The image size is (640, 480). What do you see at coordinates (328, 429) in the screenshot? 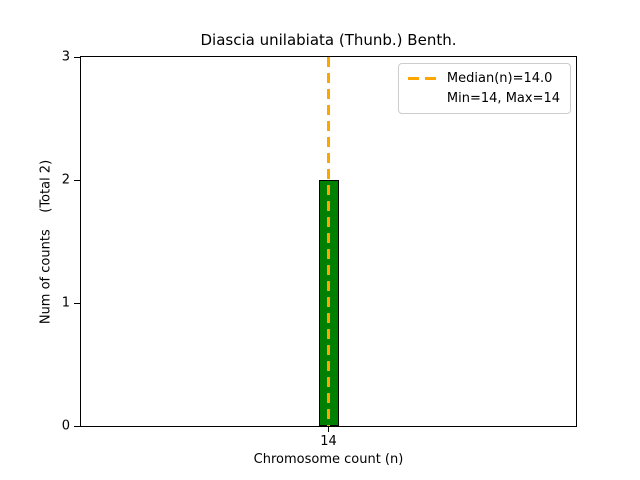
I see `x-tick-mark` at bounding box center [328, 429].